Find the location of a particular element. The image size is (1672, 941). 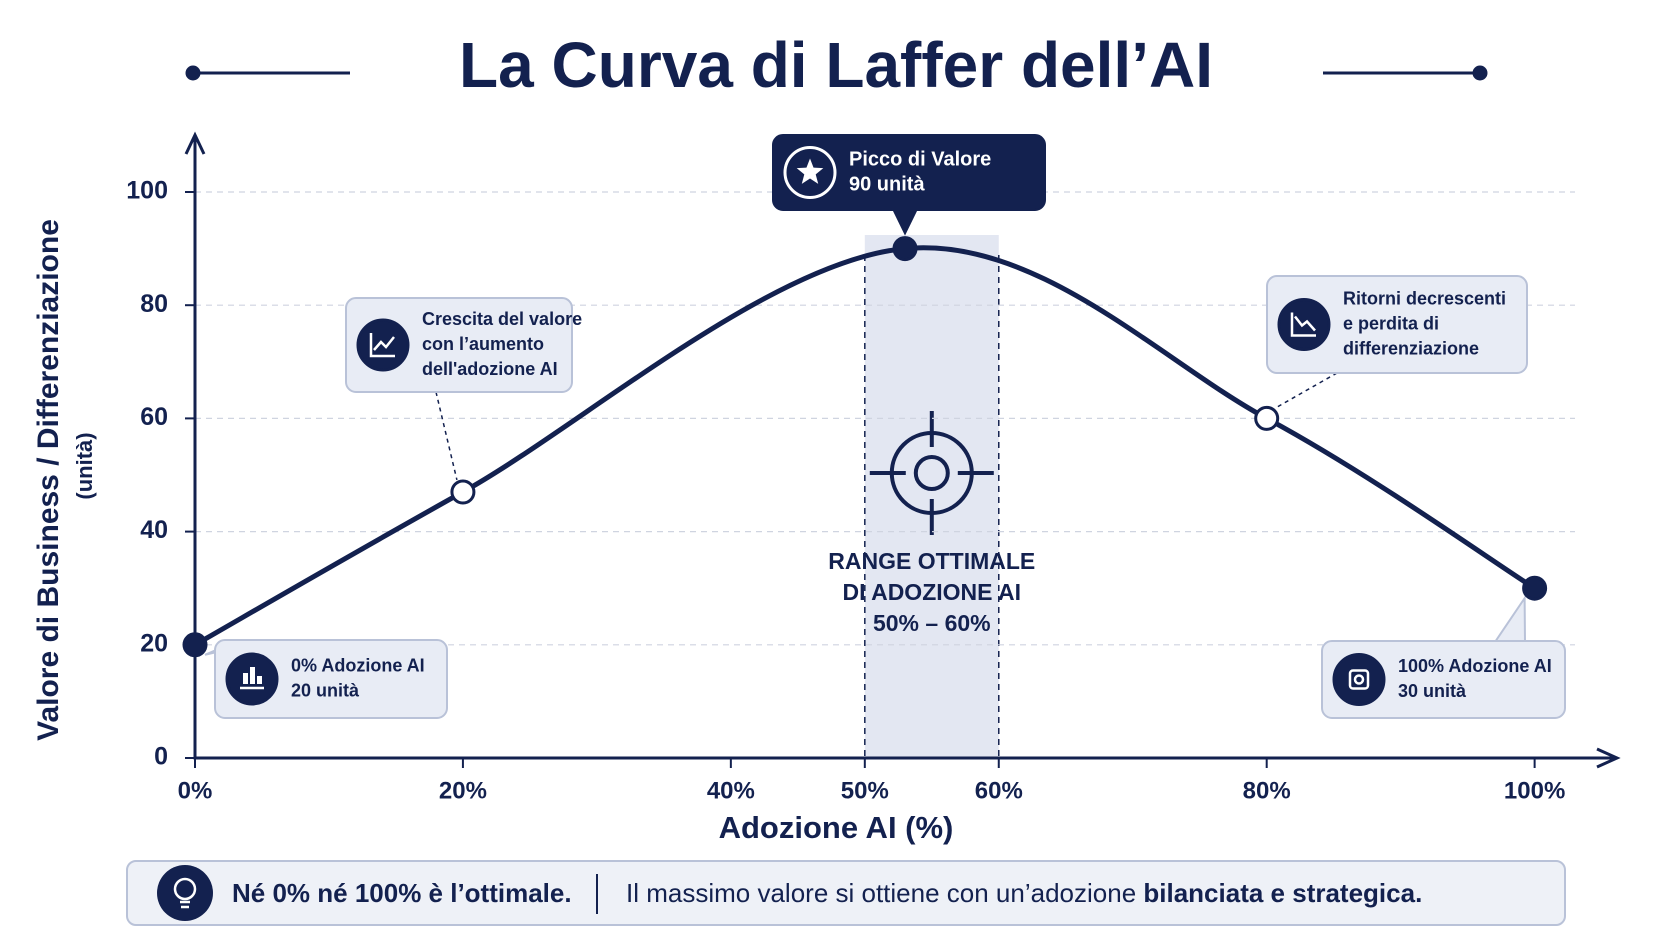

x-tick-label: 20% is located at coordinates (463, 790).